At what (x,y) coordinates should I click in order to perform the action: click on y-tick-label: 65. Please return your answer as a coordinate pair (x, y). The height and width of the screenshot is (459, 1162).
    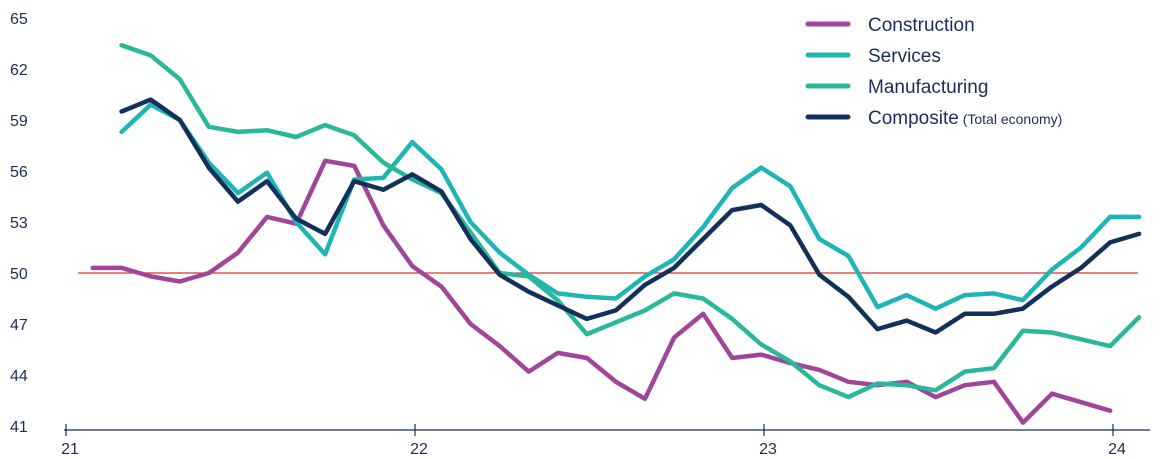
    Looking at the image, I should click on (19, 19).